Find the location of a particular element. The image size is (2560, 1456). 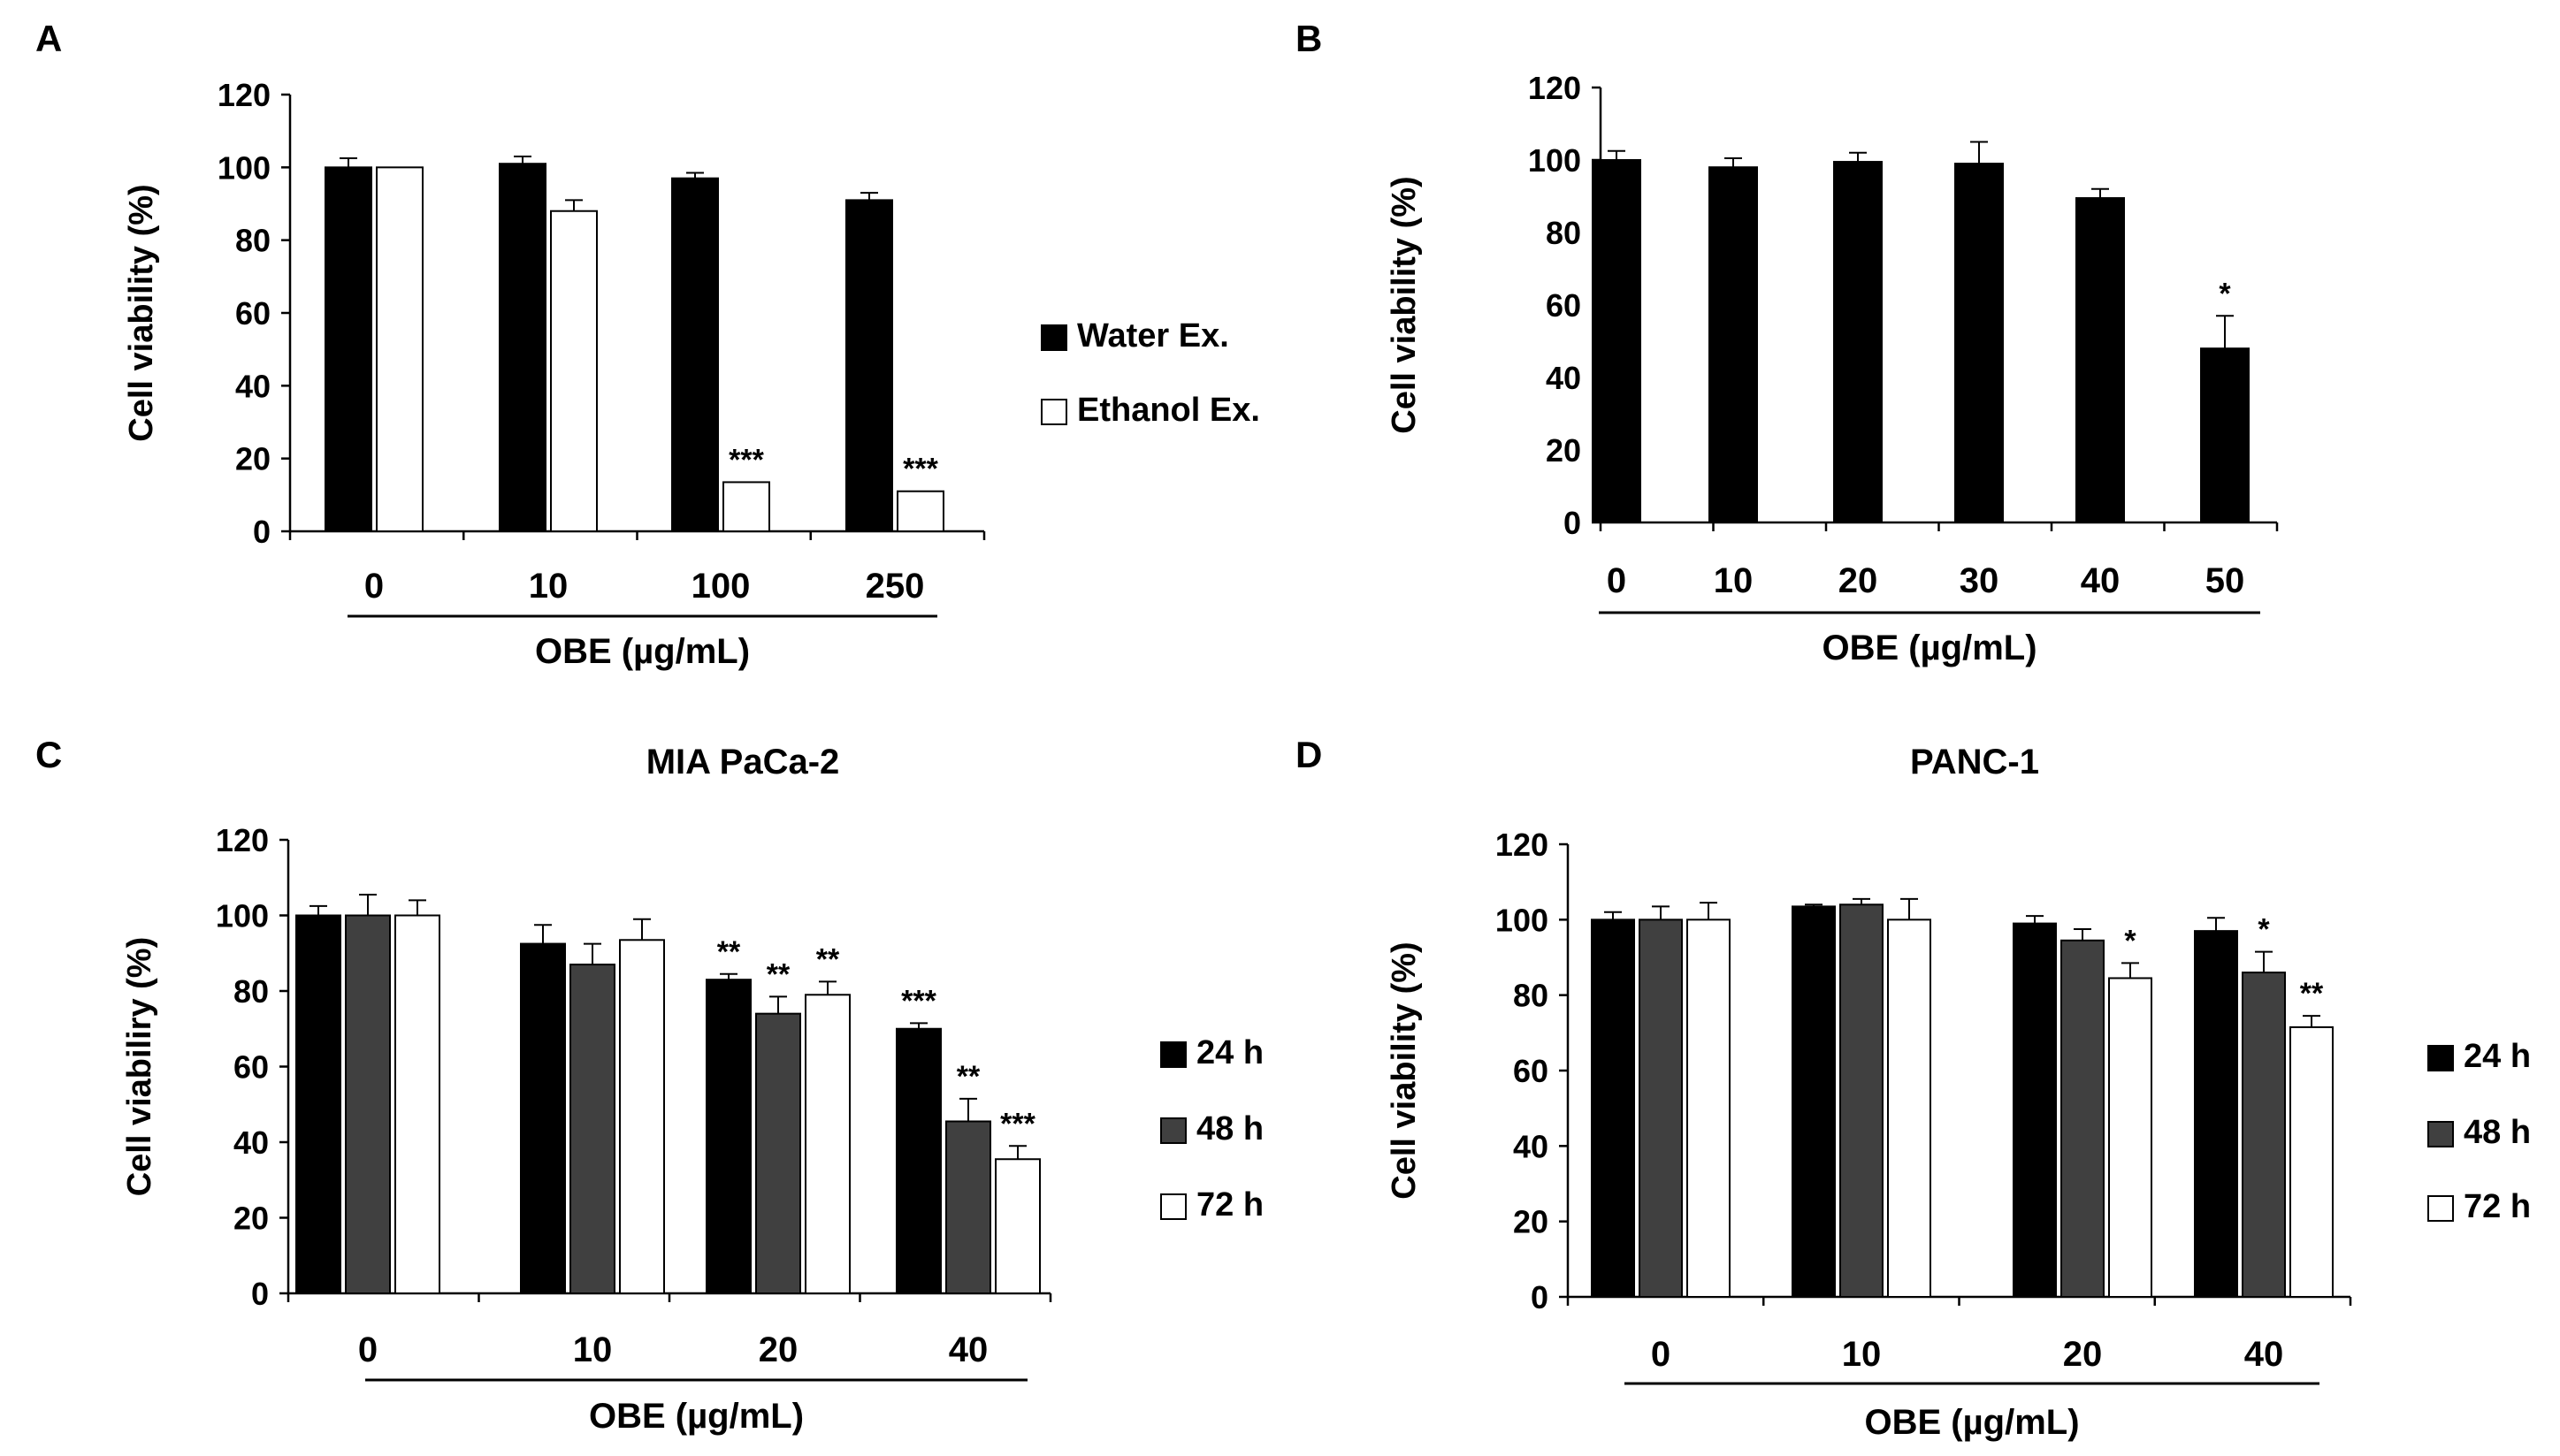

panel-label: D is located at coordinates (1308, 754).